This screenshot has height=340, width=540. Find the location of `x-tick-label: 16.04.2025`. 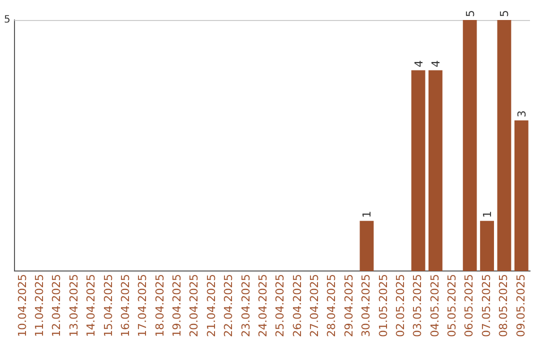

x-tick-label: 16.04.2025 is located at coordinates (125, 306).